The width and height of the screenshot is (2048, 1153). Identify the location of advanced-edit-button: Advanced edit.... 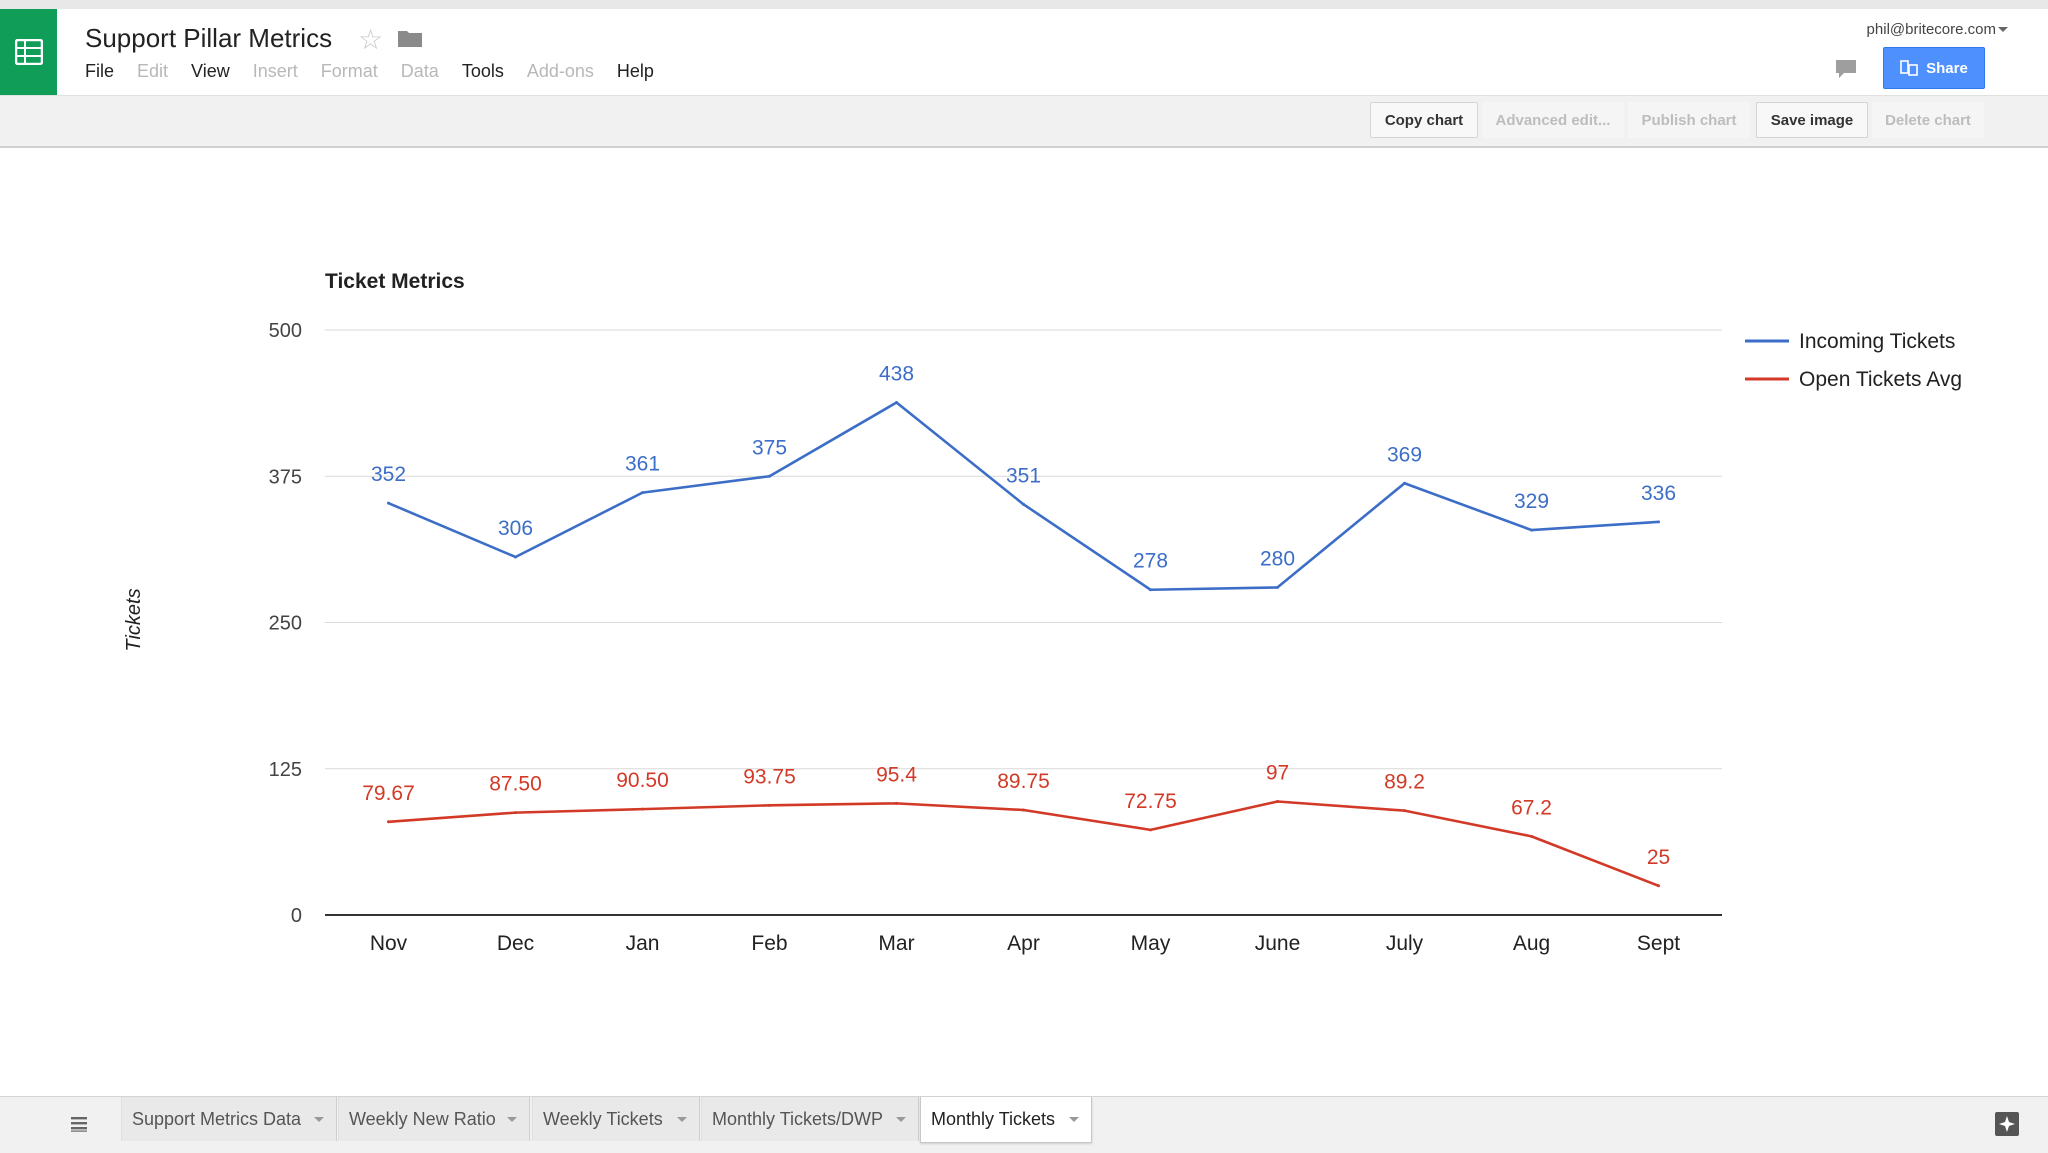
(1553, 120).